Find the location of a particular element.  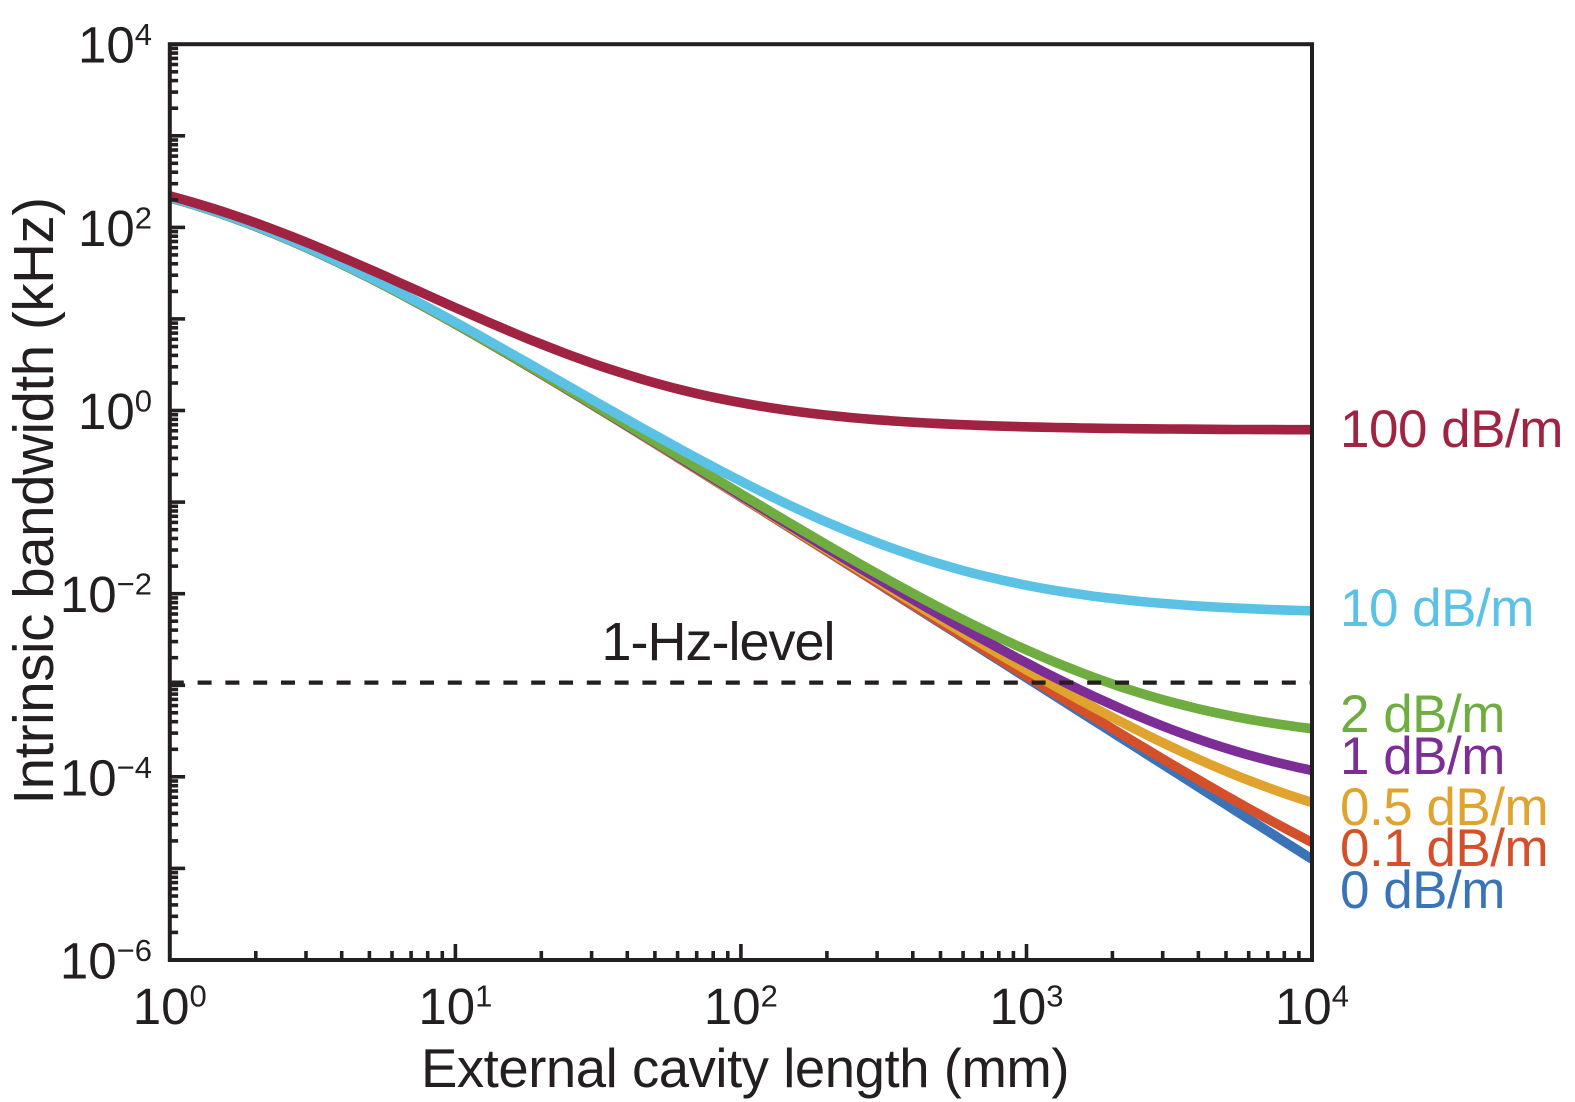

svg-text: 10⁴ is located at coordinates (115, 45).